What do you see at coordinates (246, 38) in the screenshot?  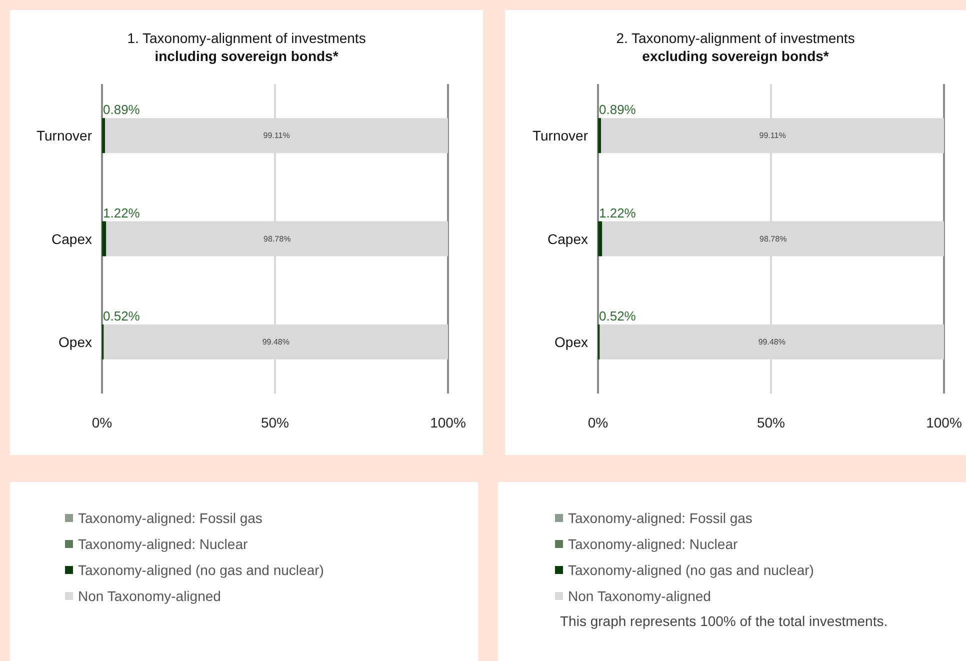 I see `chart-title: 1. Taxonomy-alignment of investments` at bounding box center [246, 38].